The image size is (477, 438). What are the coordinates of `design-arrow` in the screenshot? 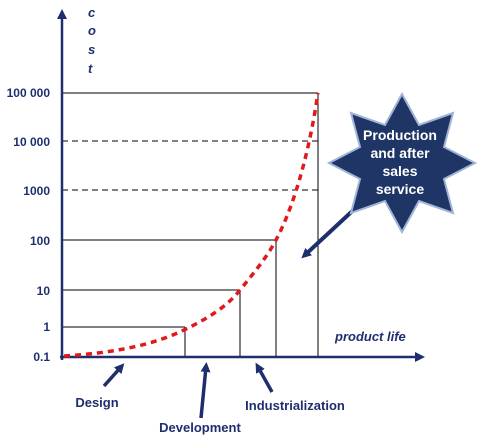 It's located at (113, 375).